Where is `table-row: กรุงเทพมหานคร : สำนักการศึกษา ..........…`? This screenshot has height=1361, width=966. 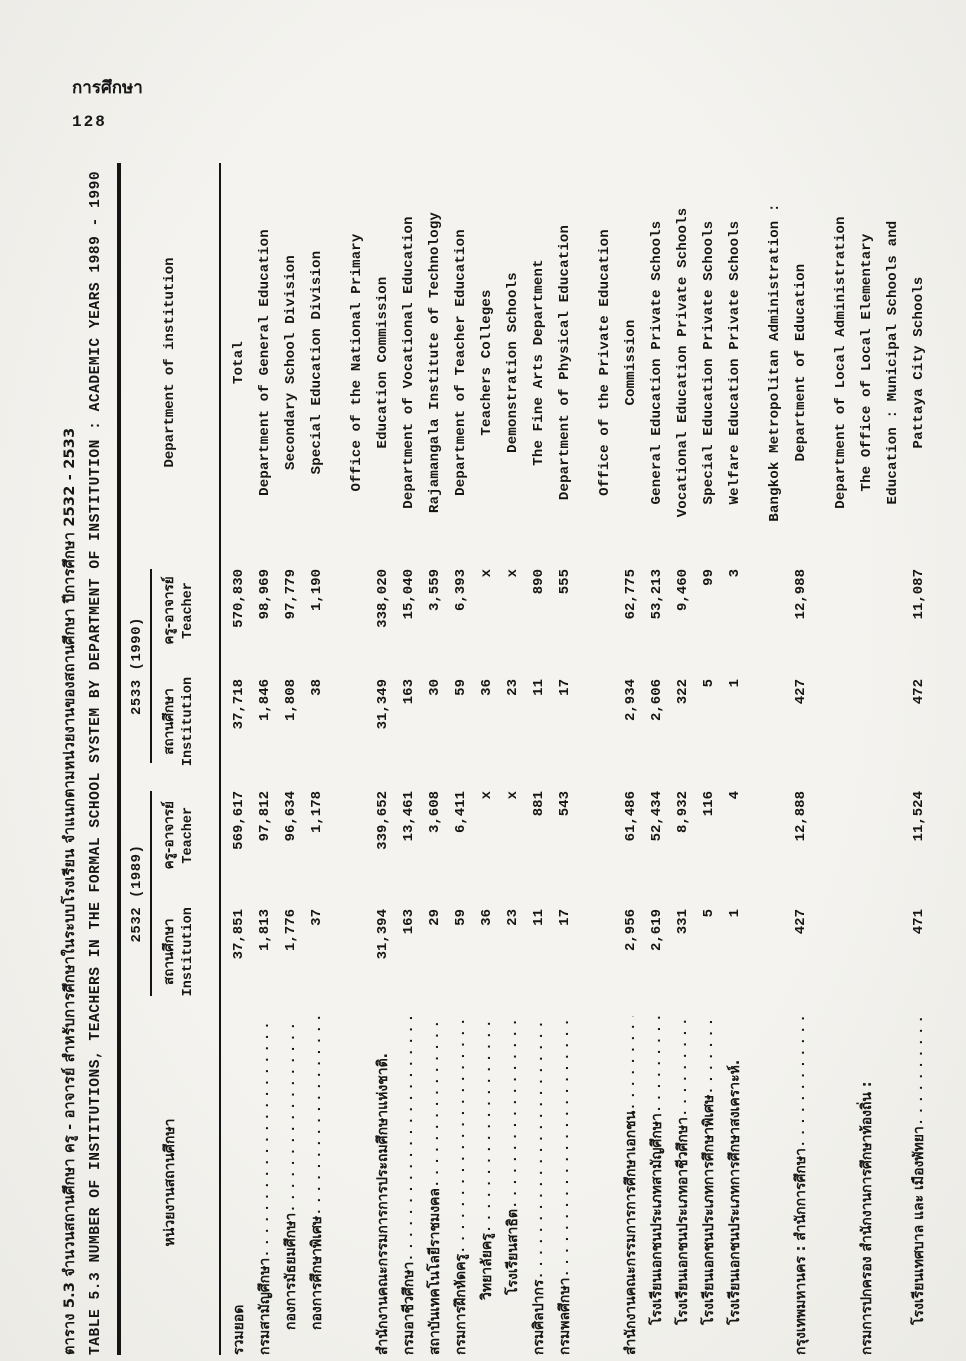 table-row: กรุงเทพมหานคร : สำนักการศึกษา ..........… is located at coordinates (801, 759).